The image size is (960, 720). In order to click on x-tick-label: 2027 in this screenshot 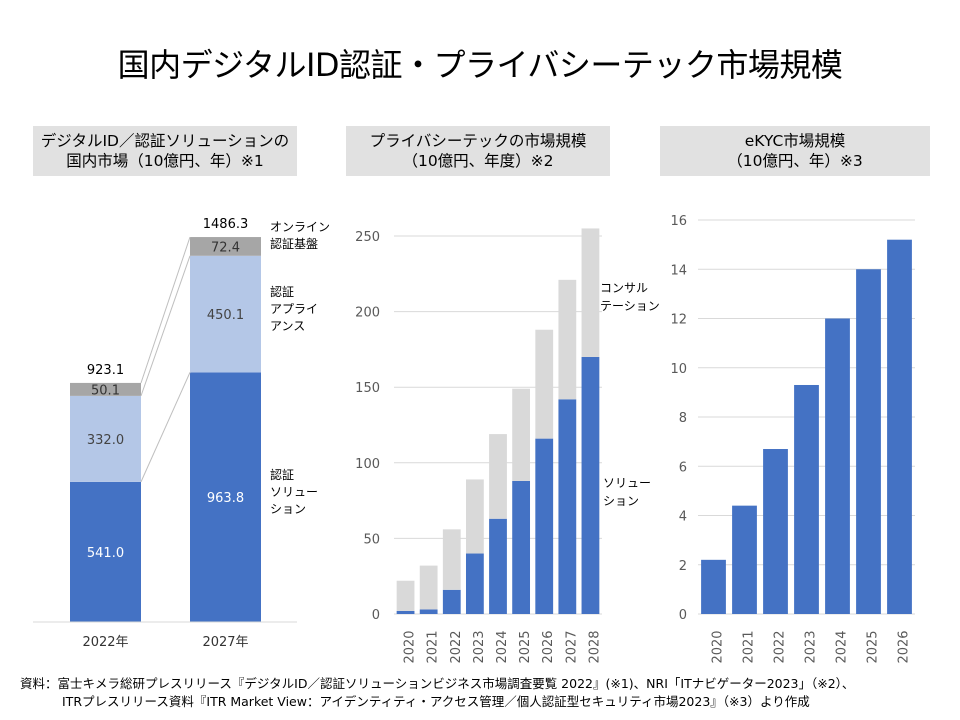, I will do `click(571, 646)`.